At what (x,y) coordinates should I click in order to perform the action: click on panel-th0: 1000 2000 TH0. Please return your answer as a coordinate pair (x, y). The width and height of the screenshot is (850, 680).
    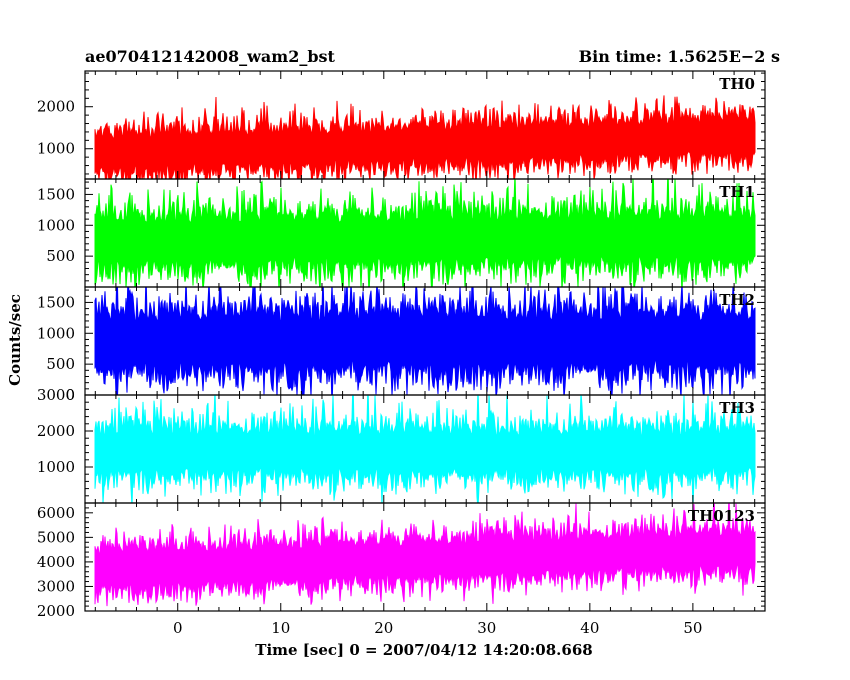
    Looking at the image, I should click on (401, 125).